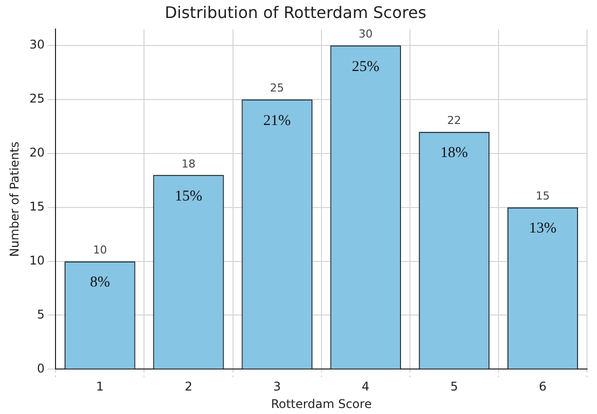 Image resolution: width=597 pixels, height=414 pixels. What do you see at coordinates (277, 88) in the screenshot?
I see `data-label: 25` at bounding box center [277, 88].